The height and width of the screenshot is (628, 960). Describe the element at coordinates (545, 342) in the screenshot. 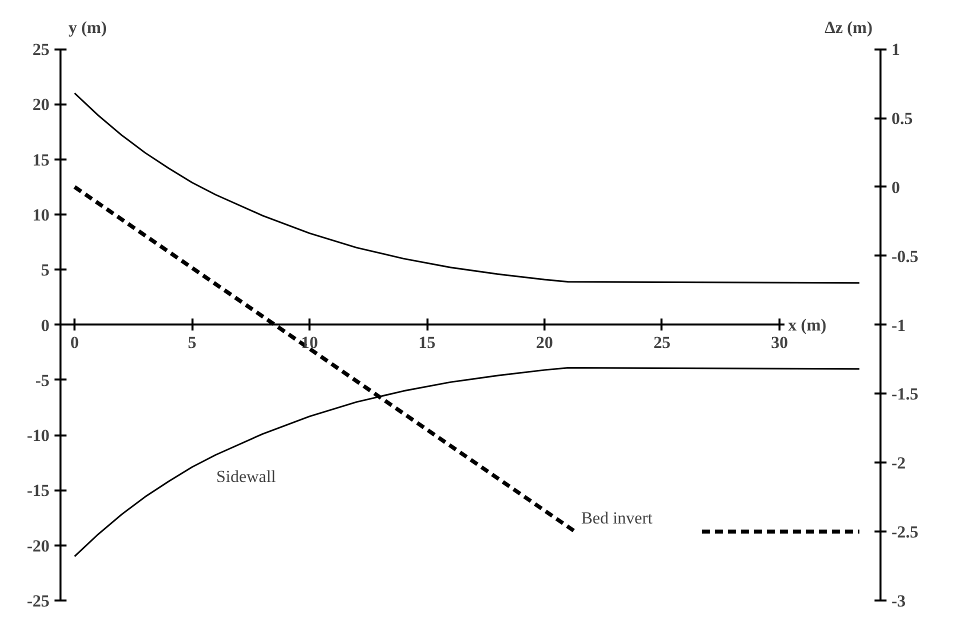

I see `x-tick-label: 20` at that location.